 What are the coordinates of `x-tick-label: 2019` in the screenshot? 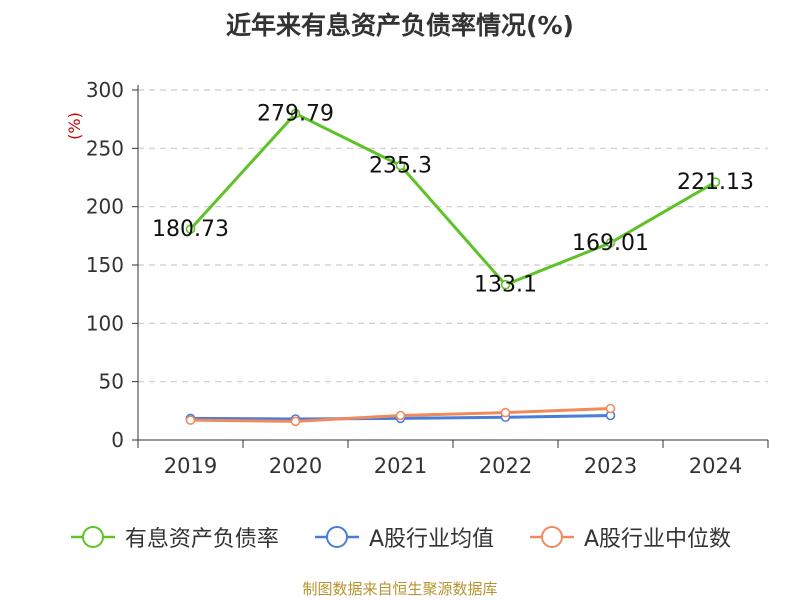 It's located at (190, 466).